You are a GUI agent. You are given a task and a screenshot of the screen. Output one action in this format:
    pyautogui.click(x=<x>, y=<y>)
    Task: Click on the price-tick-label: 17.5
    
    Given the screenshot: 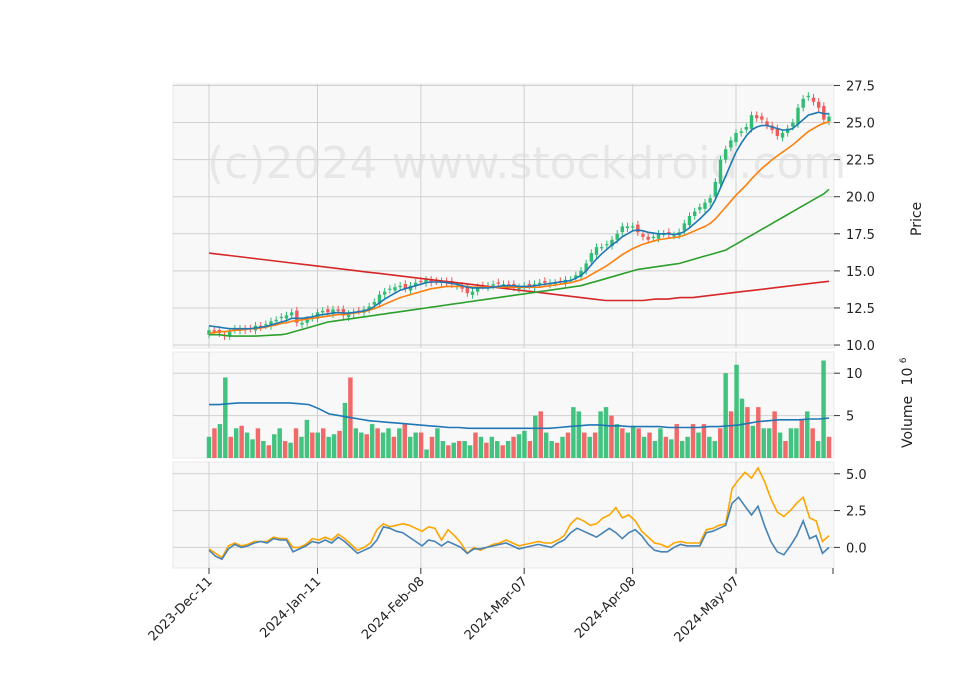 What is the action you would take?
    pyautogui.click(x=860, y=235)
    